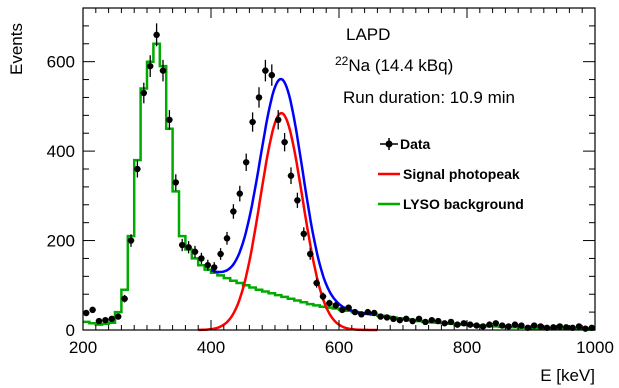 Image resolution: width=619 pixels, height=388 pixels. I want to click on legend: Data Signal photopeak LYSO background, so click(451, 174).